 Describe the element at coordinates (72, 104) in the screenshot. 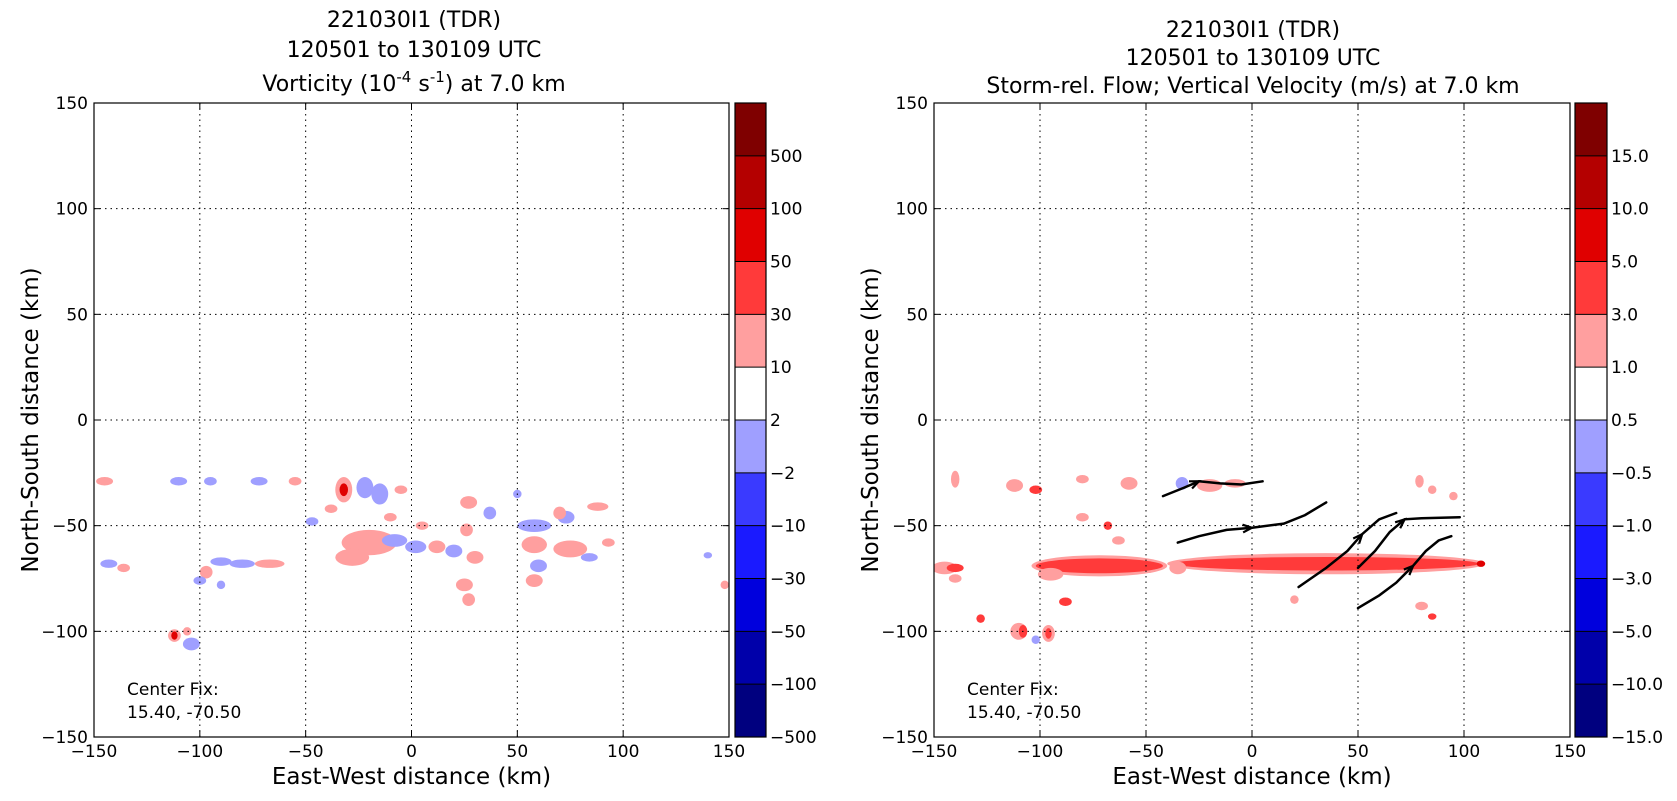

I see `y-tick-label: 150` at that location.